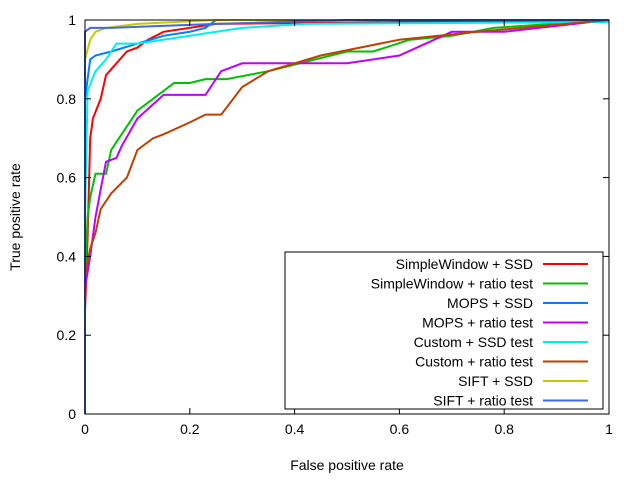 The image size is (640, 485). Describe the element at coordinates (72, 414) in the screenshot. I see `y-tick-label: 0` at that location.